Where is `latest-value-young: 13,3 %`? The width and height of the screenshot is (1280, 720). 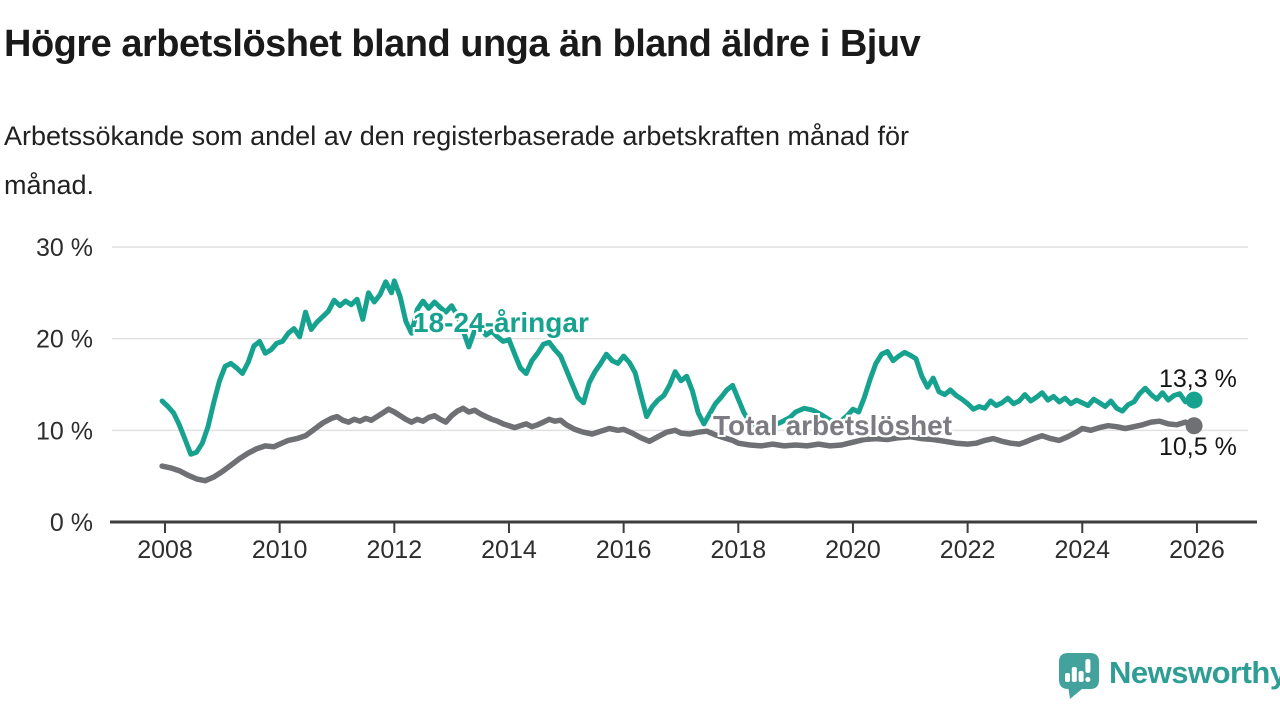 latest-value-young: 13,3 % is located at coordinates (1198, 379).